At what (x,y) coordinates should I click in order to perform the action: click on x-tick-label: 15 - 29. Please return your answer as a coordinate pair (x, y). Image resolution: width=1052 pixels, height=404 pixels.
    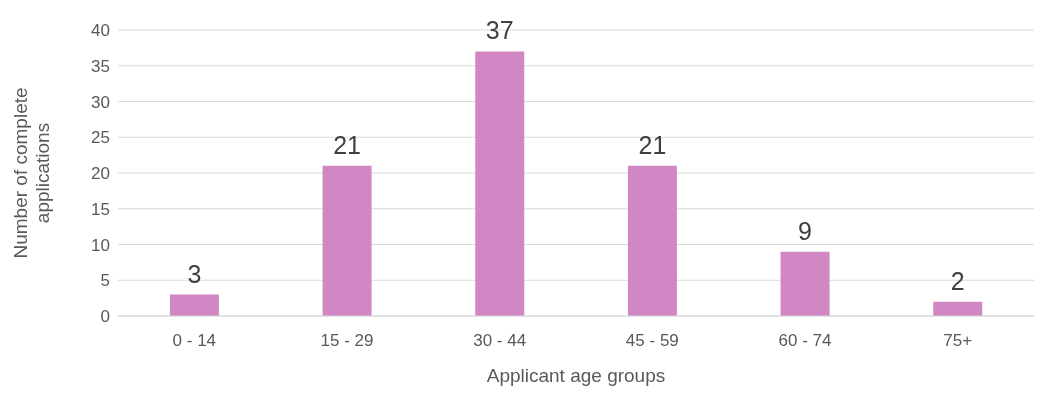
    Looking at the image, I should click on (347, 341).